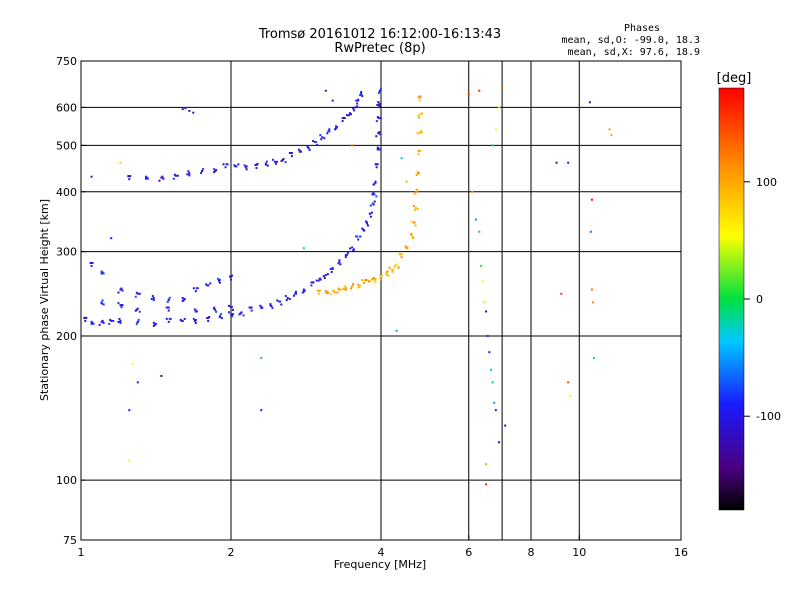 This screenshot has width=800, height=600. I want to click on y-tick-label: 500, so click(66, 145).